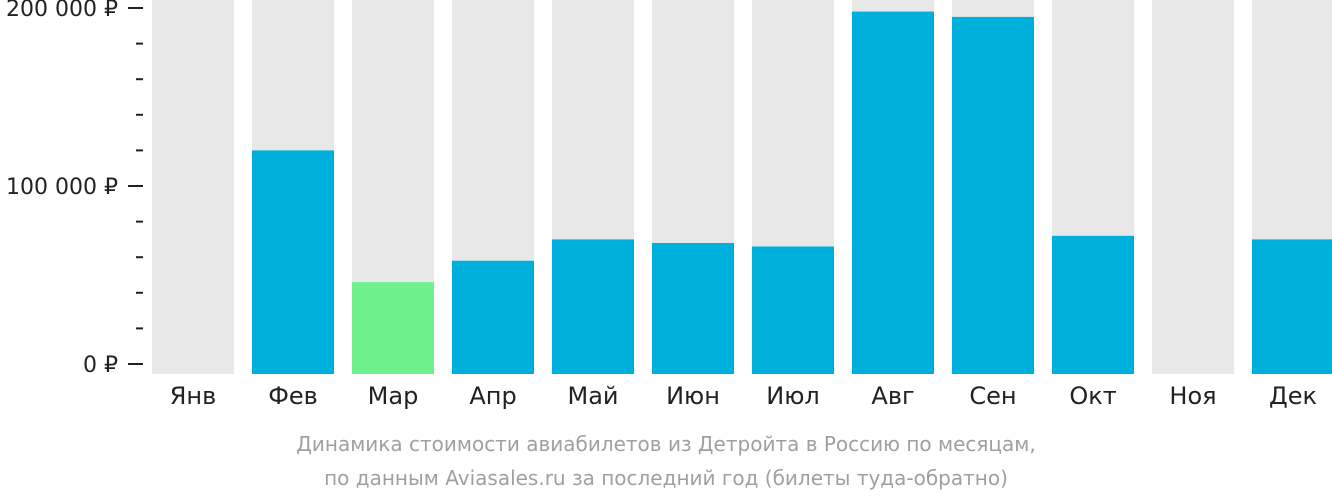 The height and width of the screenshot is (502, 1332). Describe the element at coordinates (293, 396) in the screenshot. I see `x-tick-label: Фев` at that location.